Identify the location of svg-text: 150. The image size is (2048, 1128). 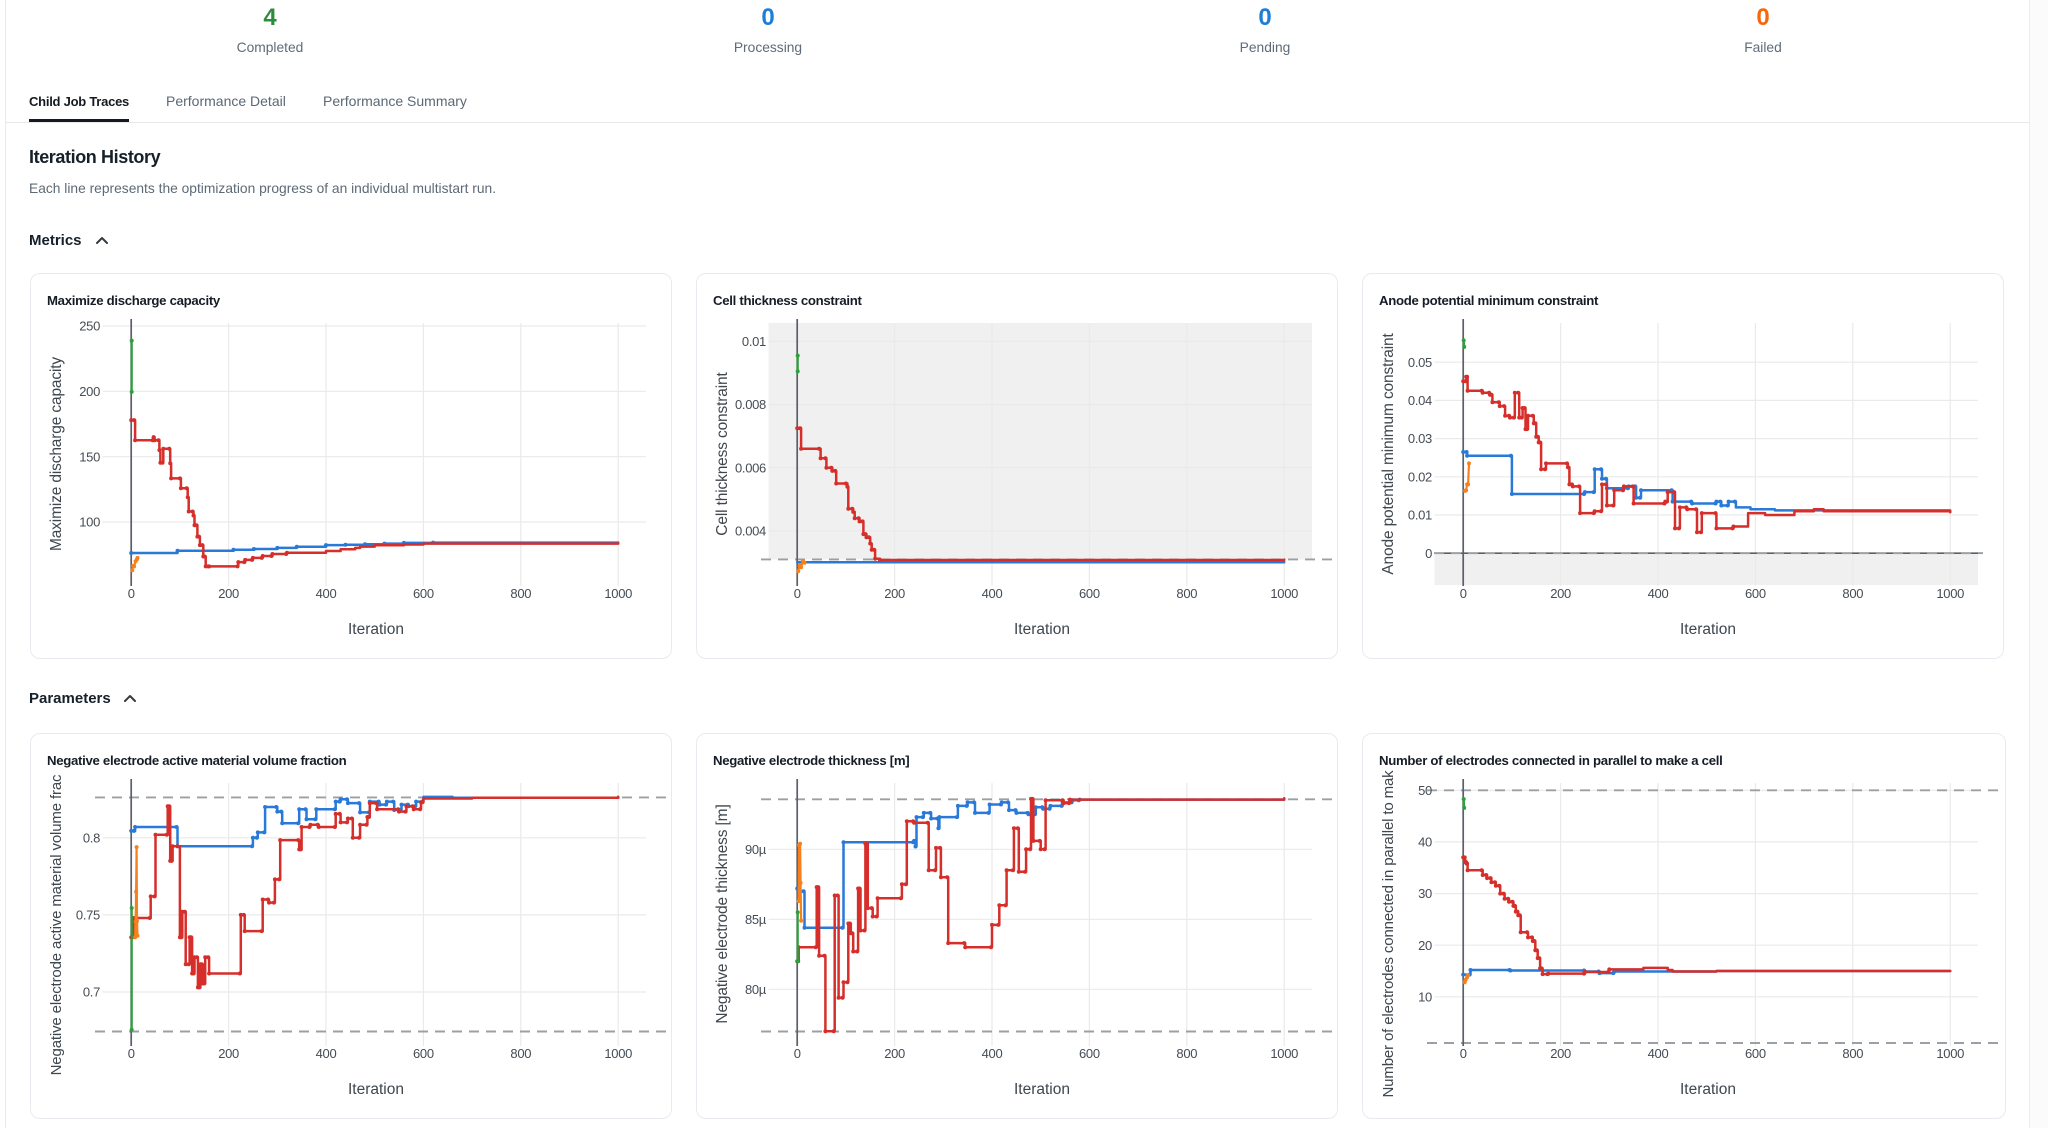
(89, 456).